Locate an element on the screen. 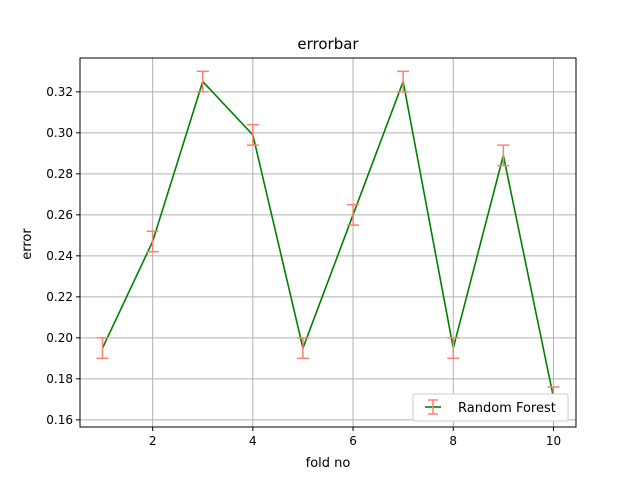 The height and width of the screenshot is (480, 640). x-tick-label: 6 is located at coordinates (353, 441).